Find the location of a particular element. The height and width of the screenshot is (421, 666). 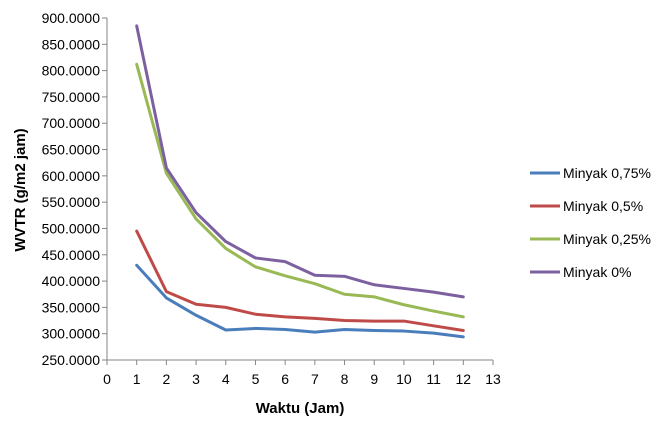

x-tick-label: 3 is located at coordinates (196, 379).